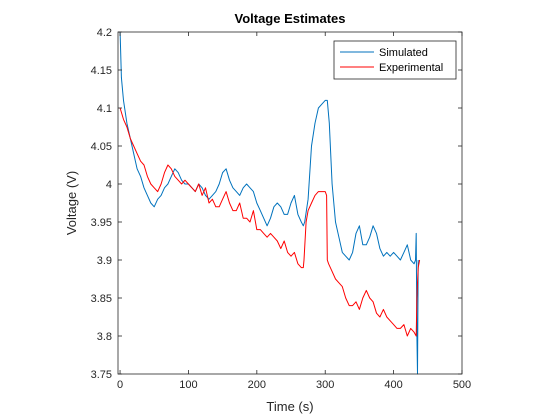 Image resolution: width=560 pixels, height=420 pixels. I want to click on legend-label-simulated: Simulated, so click(403, 53).